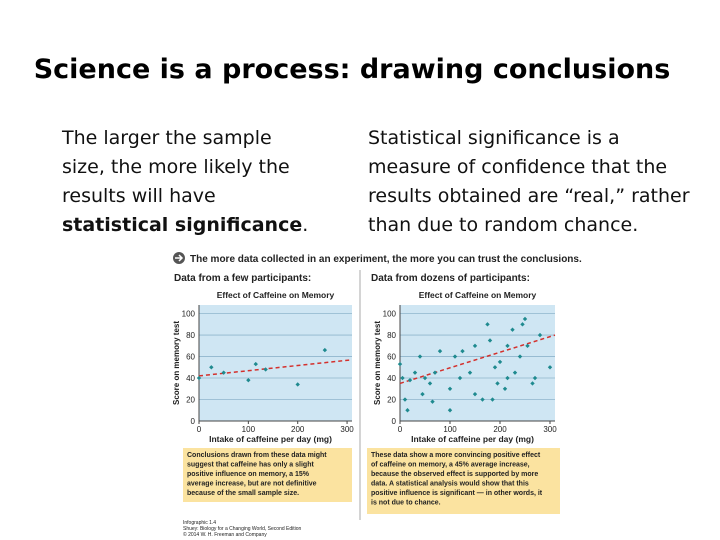 The width and height of the screenshot is (720, 540). Describe the element at coordinates (243, 493) in the screenshot. I see `caption-line: because of the small sample size.` at that location.